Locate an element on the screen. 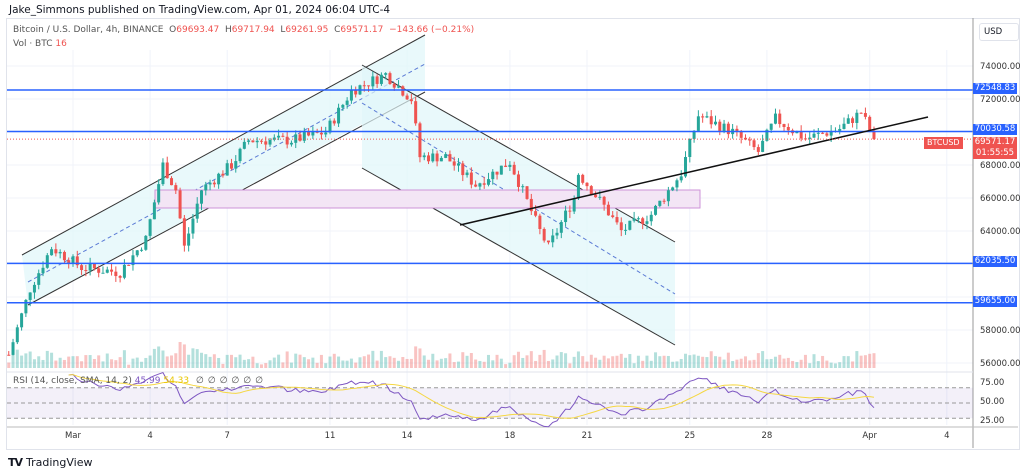 The image size is (1024, 472). open-value: 69693.47 is located at coordinates (198, 30).